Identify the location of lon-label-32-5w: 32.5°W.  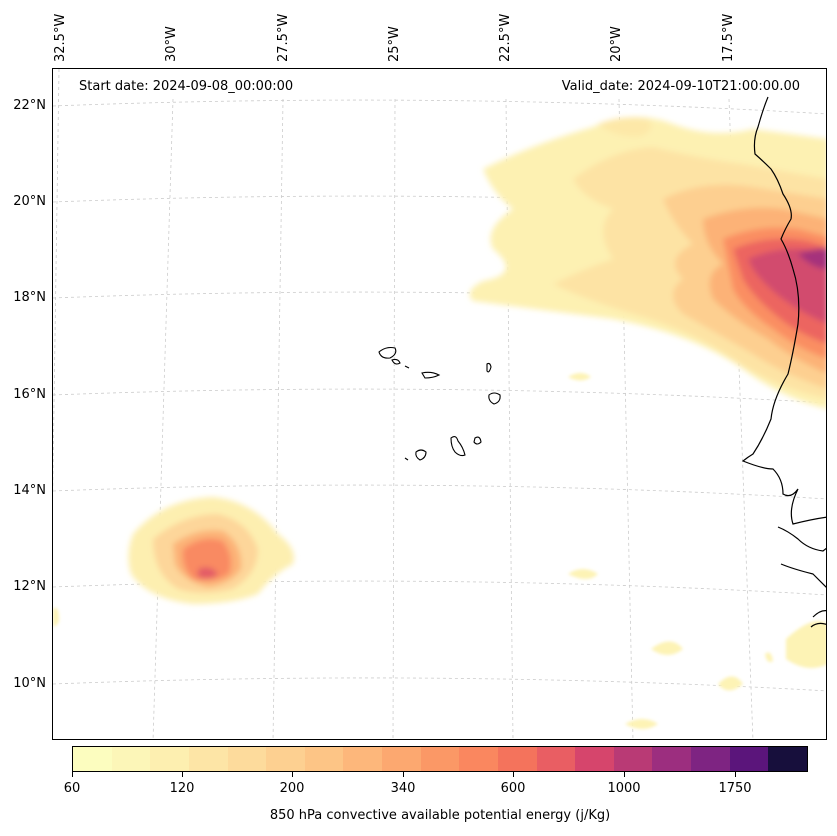
(60, 37).